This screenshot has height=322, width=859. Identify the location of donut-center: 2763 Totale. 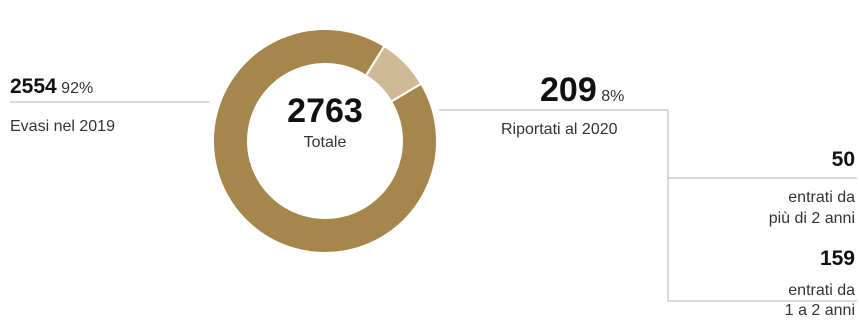
(325, 122).